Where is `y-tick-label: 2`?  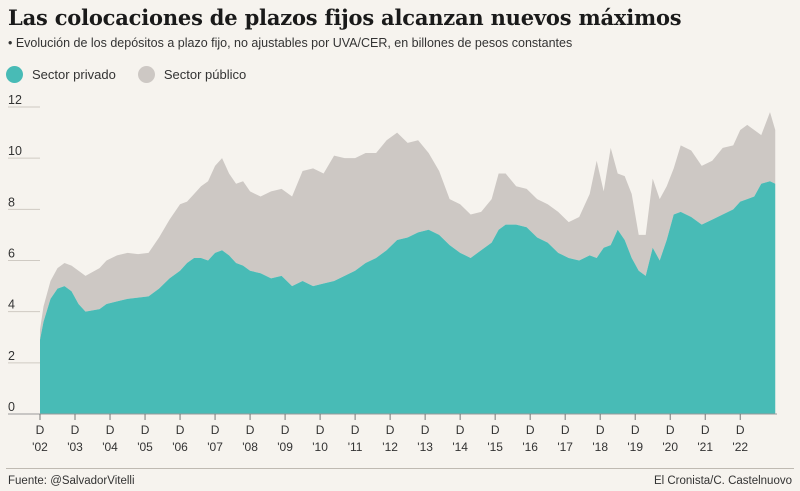 y-tick-label: 2 is located at coordinates (11, 356).